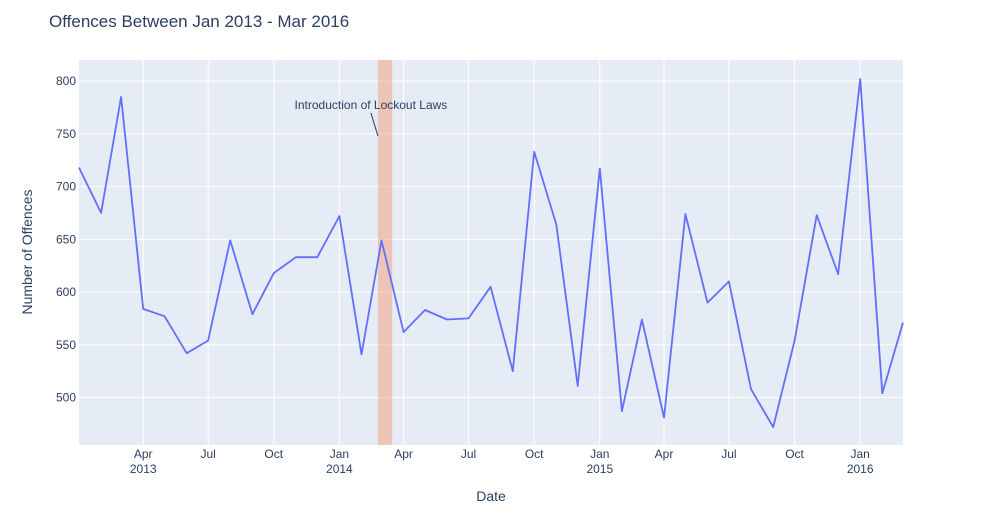 This screenshot has width=983, height=525. What do you see at coordinates (66, 134) in the screenshot?
I see `y-tick-label: 750` at bounding box center [66, 134].